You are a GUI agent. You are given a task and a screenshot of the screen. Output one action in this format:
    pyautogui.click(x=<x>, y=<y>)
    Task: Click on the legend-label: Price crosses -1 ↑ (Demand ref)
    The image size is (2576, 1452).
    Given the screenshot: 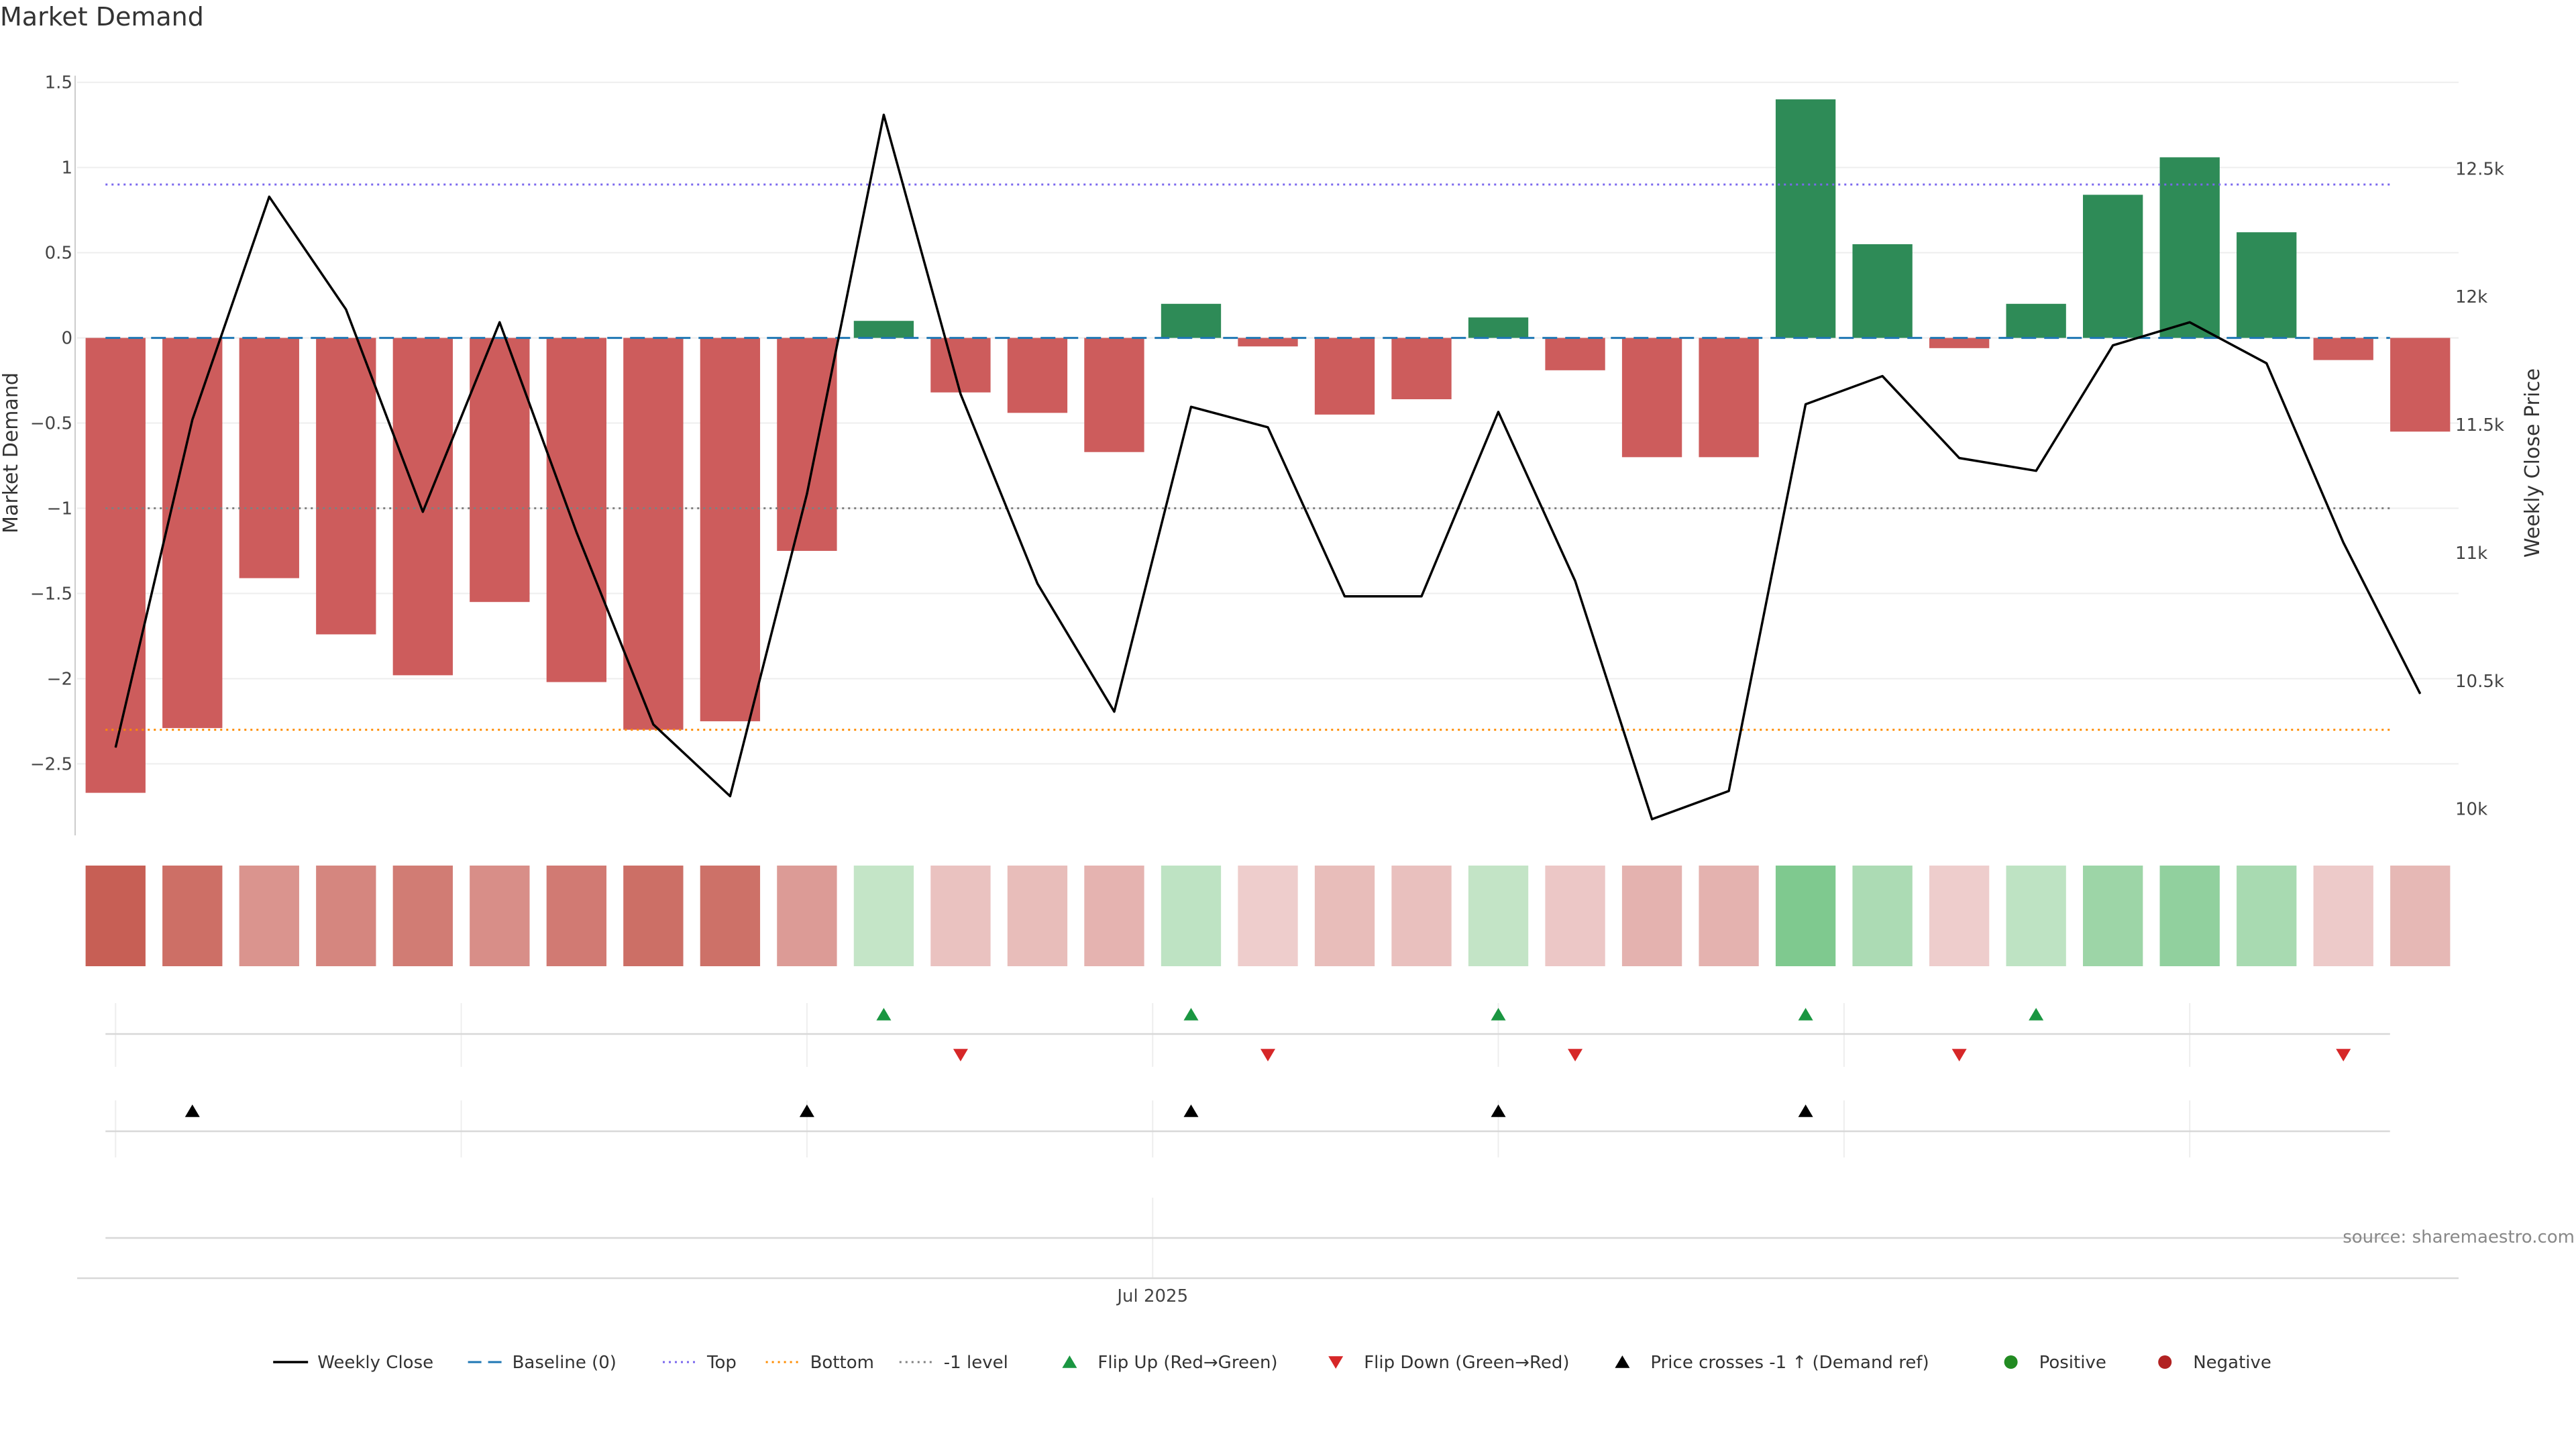 What is the action you would take?
    pyautogui.click(x=1789, y=1363)
    